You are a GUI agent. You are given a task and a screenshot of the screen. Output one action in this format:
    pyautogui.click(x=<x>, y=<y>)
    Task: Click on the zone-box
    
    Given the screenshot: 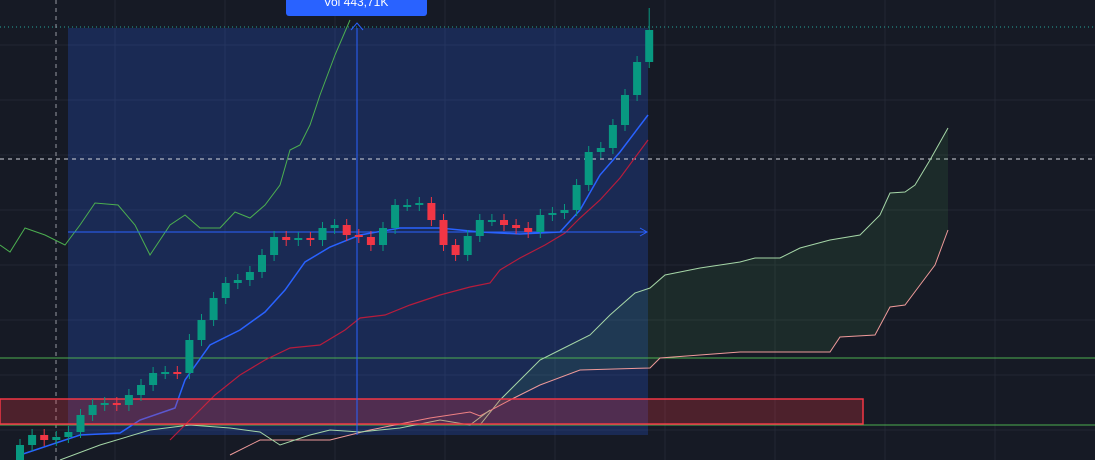 What is the action you would take?
    pyautogui.click(x=432, y=411)
    